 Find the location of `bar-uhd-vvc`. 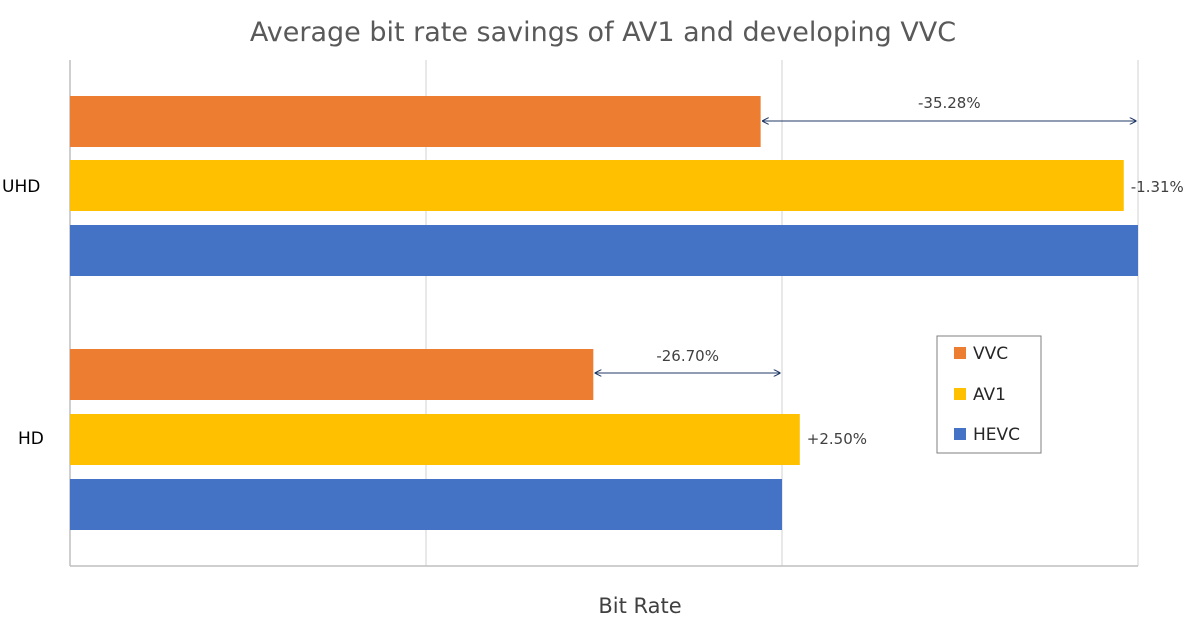

bar-uhd-vvc is located at coordinates (415, 121).